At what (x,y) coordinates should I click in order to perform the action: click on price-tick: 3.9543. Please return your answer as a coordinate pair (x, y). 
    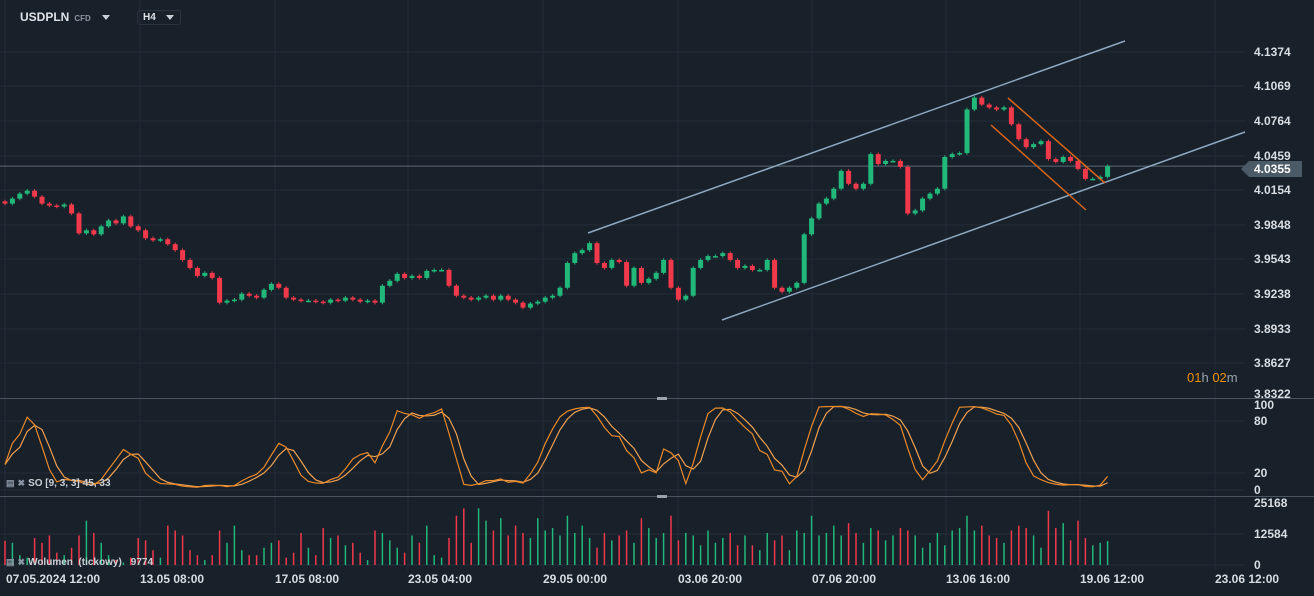
    Looking at the image, I should click on (1272, 259).